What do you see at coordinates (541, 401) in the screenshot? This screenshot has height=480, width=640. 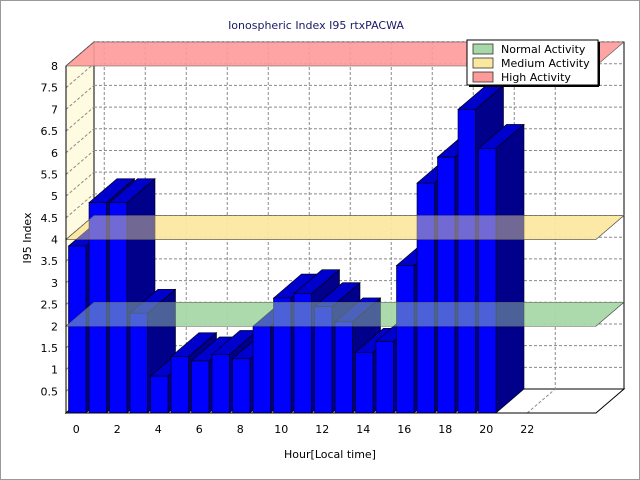 I see `grid-line-floor` at bounding box center [541, 401].